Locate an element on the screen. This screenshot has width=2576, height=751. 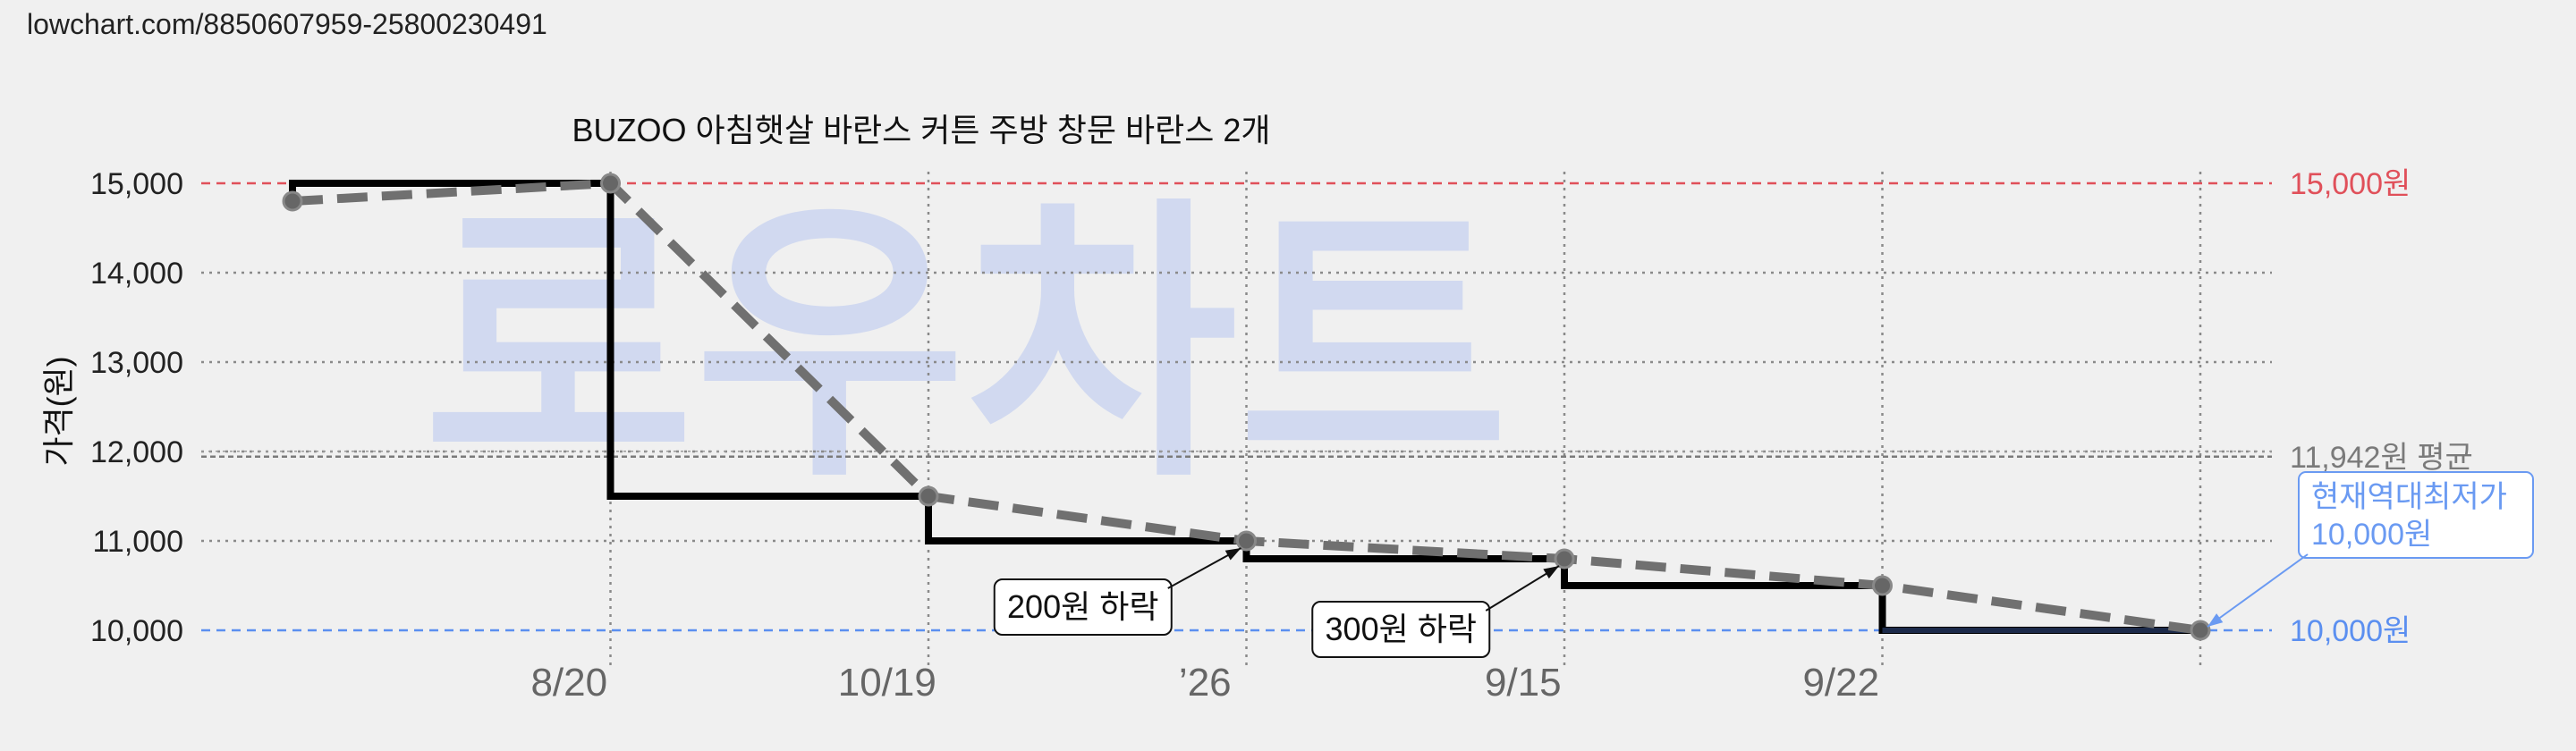
x-tick-label: ’26 is located at coordinates (1205, 683).